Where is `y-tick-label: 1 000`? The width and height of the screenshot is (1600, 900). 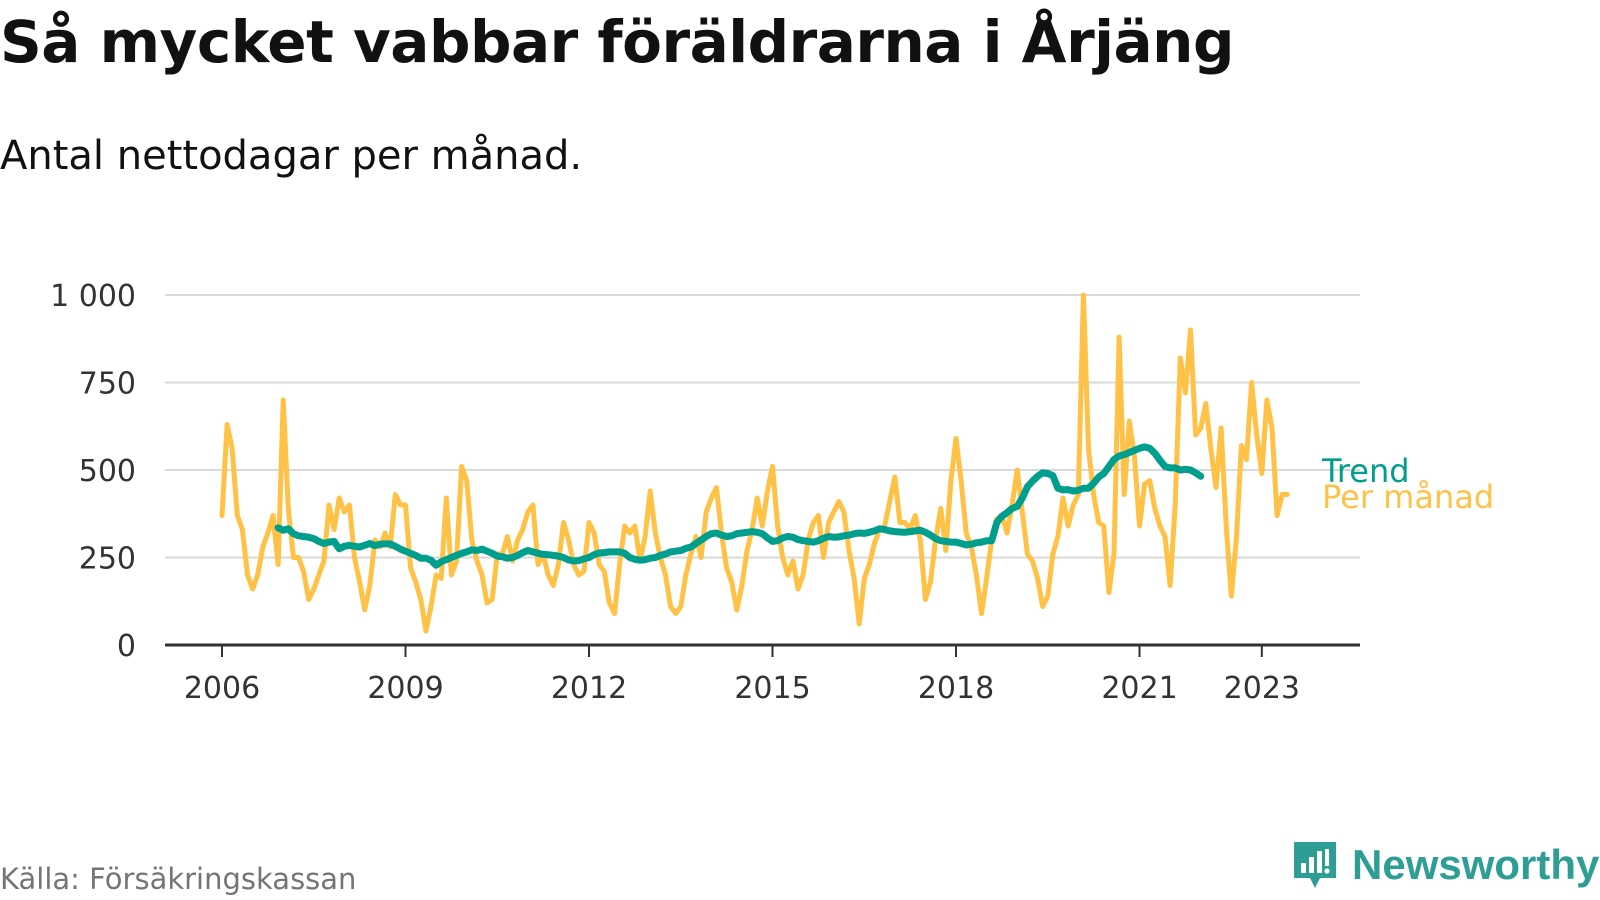 y-tick-label: 1 000 is located at coordinates (93, 296).